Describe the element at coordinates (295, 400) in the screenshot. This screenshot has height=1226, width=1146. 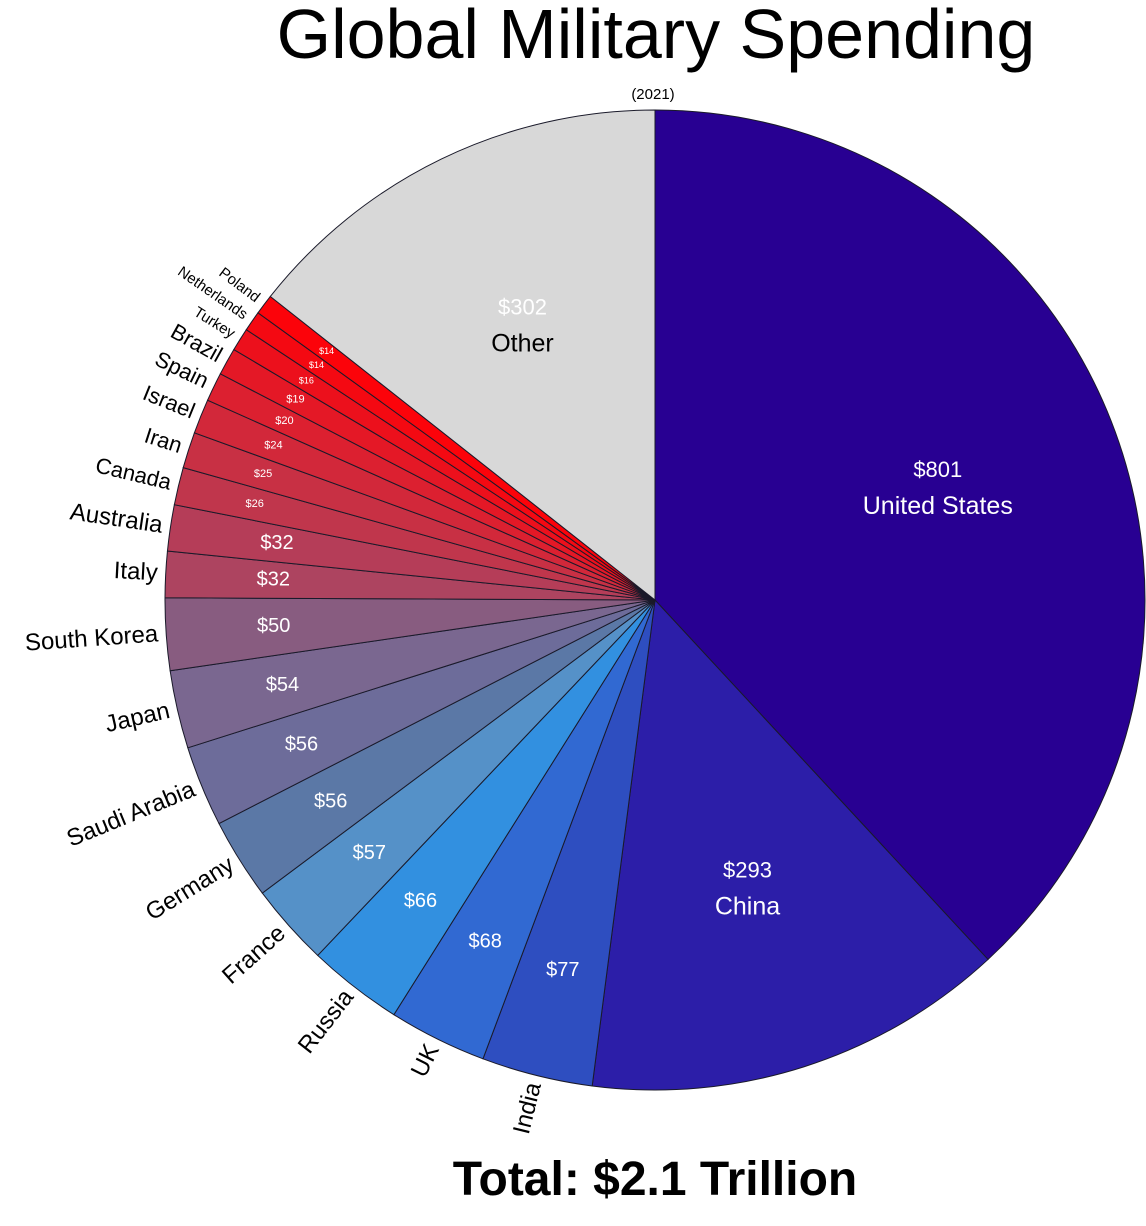
I see `value-label-brazil: $19` at that location.